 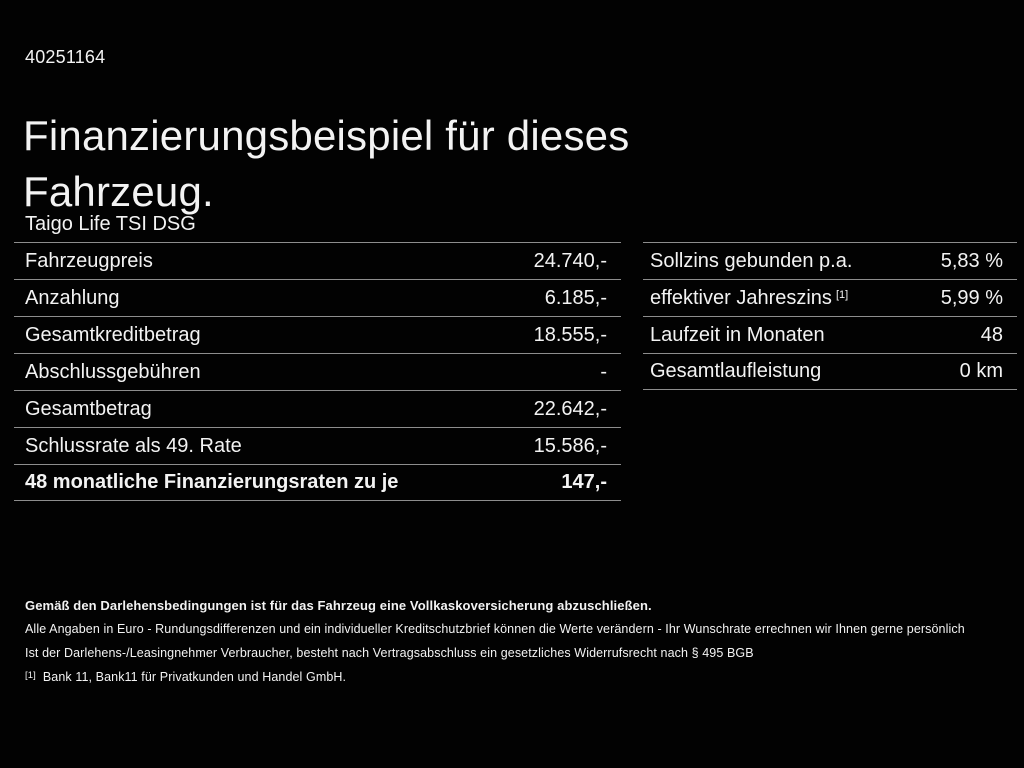 What do you see at coordinates (991, 334) in the screenshot?
I see `row-value: 48` at bounding box center [991, 334].